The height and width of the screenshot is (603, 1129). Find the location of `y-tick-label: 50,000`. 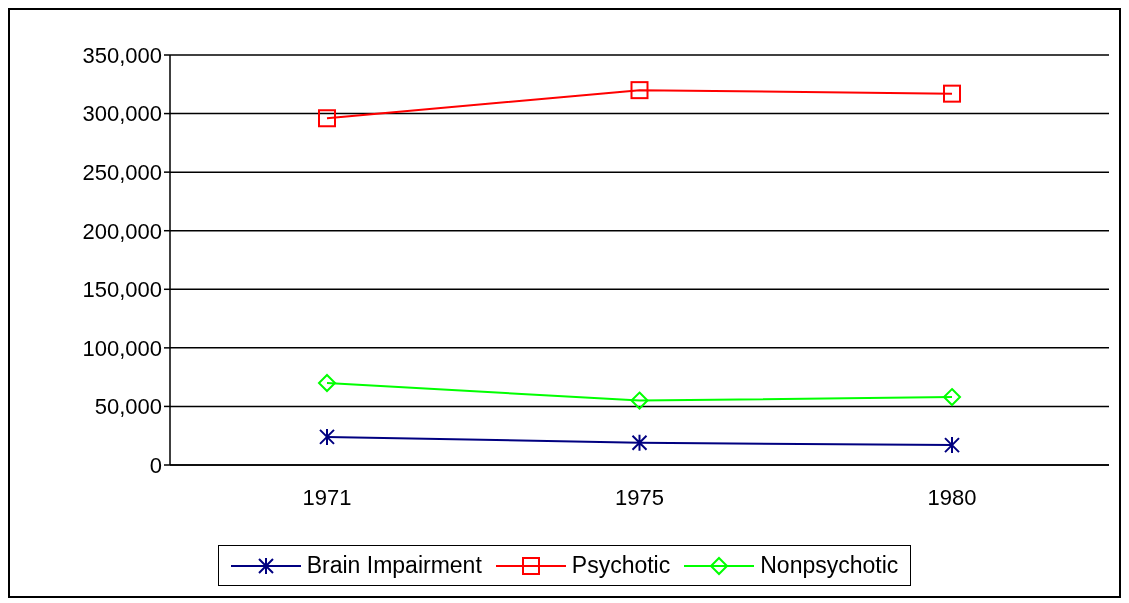

y-tick-label: 50,000 is located at coordinates (128, 407).